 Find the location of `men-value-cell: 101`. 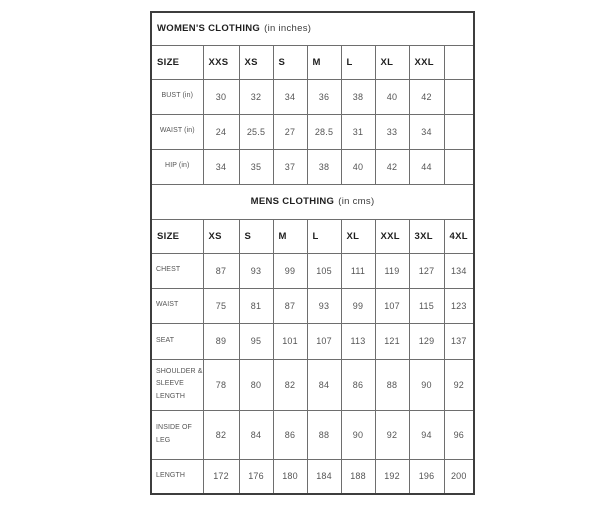

men-value-cell: 101 is located at coordinates (290, 341).